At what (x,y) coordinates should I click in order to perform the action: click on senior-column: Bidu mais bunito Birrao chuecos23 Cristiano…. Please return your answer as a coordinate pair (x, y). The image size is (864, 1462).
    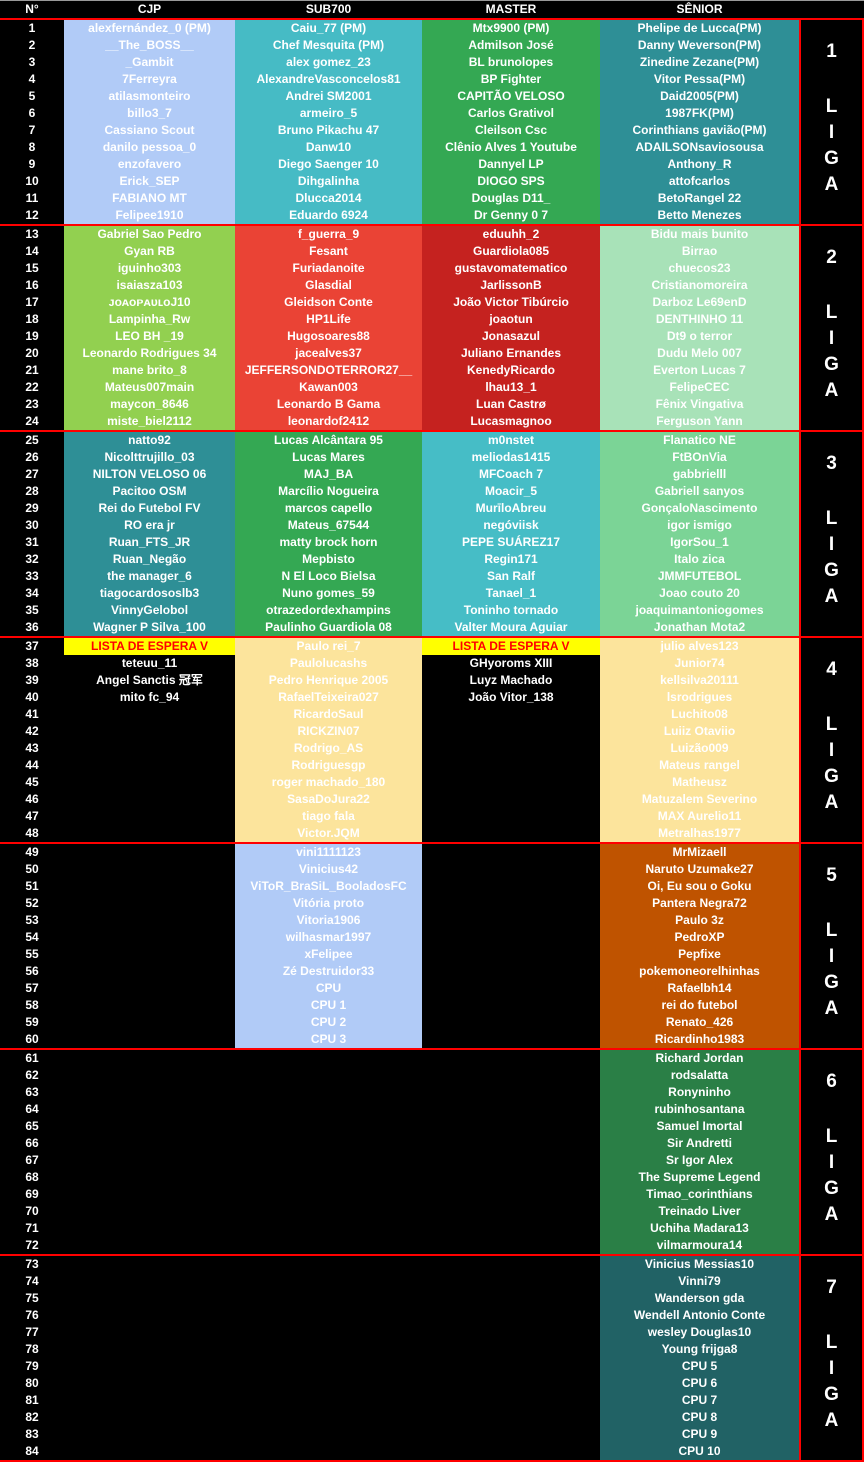
    Looking at the image, I should click on (699, 328).